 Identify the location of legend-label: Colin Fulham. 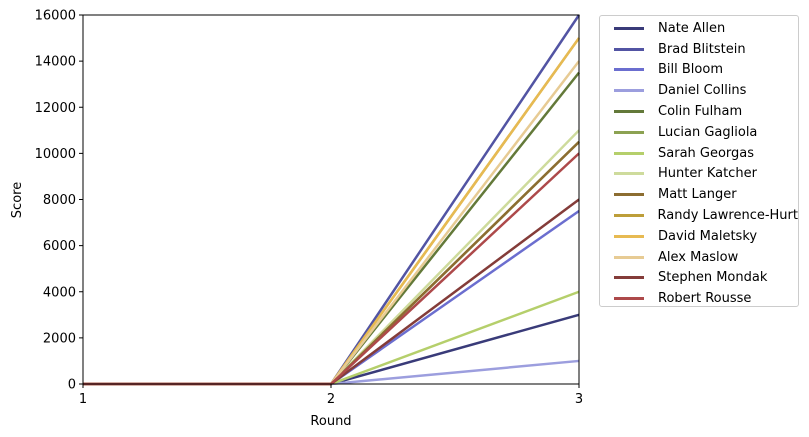
(700, 112).